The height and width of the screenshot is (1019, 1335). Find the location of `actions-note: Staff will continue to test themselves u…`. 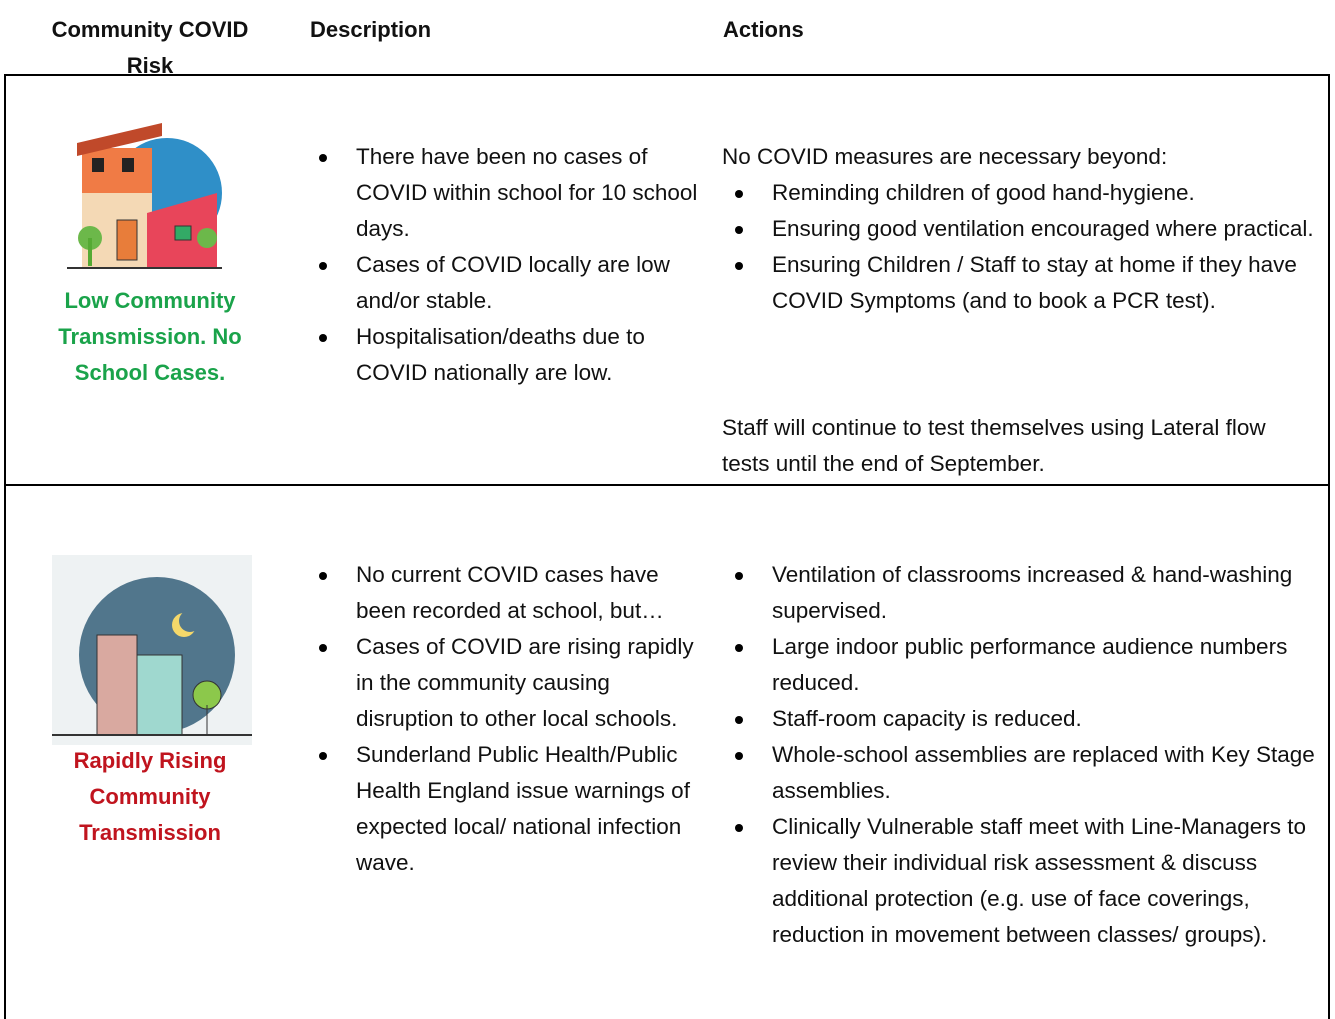

actions-note: Staff will continue to test themselves u… is located at coordinates (994, 445).